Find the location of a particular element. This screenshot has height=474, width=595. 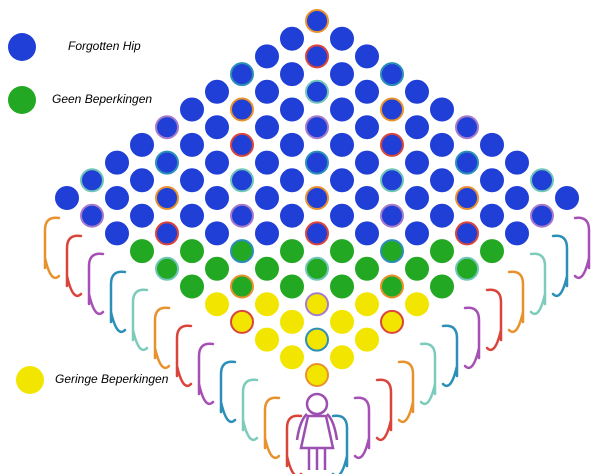

legend-label: Geen Beperkingen is located at coordinates (102, 99).